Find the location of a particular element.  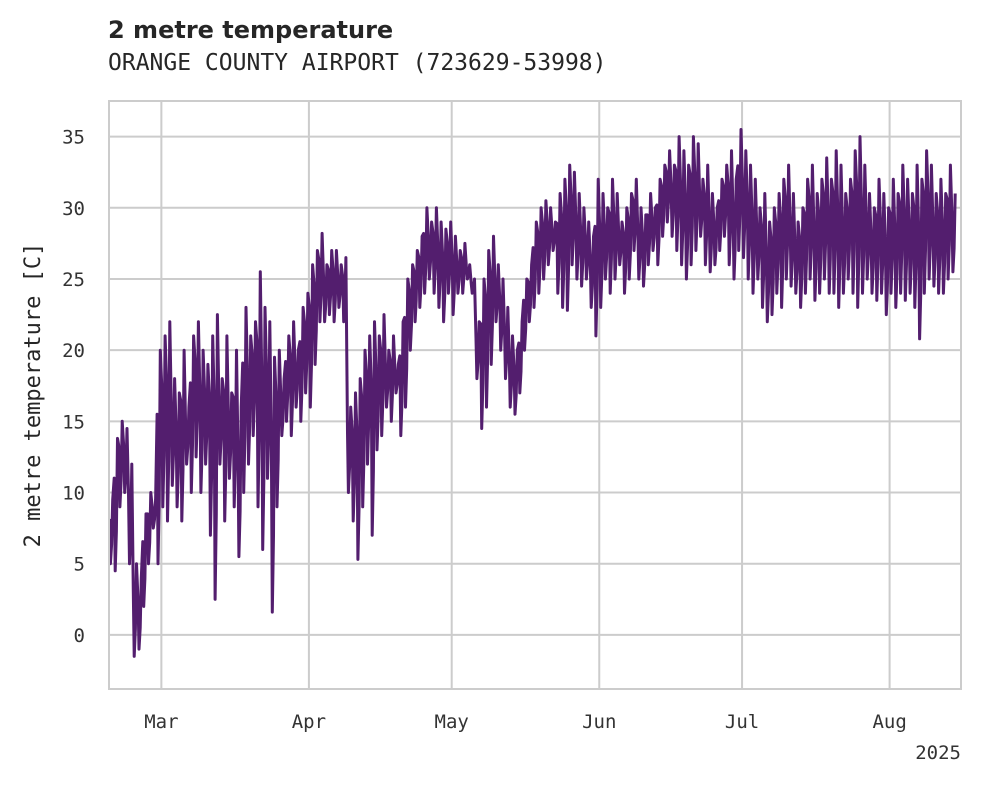

chart-subtitle: ORANGE COUNTY AIRPORT (723629-53998) is located at coordinates (357, 63).